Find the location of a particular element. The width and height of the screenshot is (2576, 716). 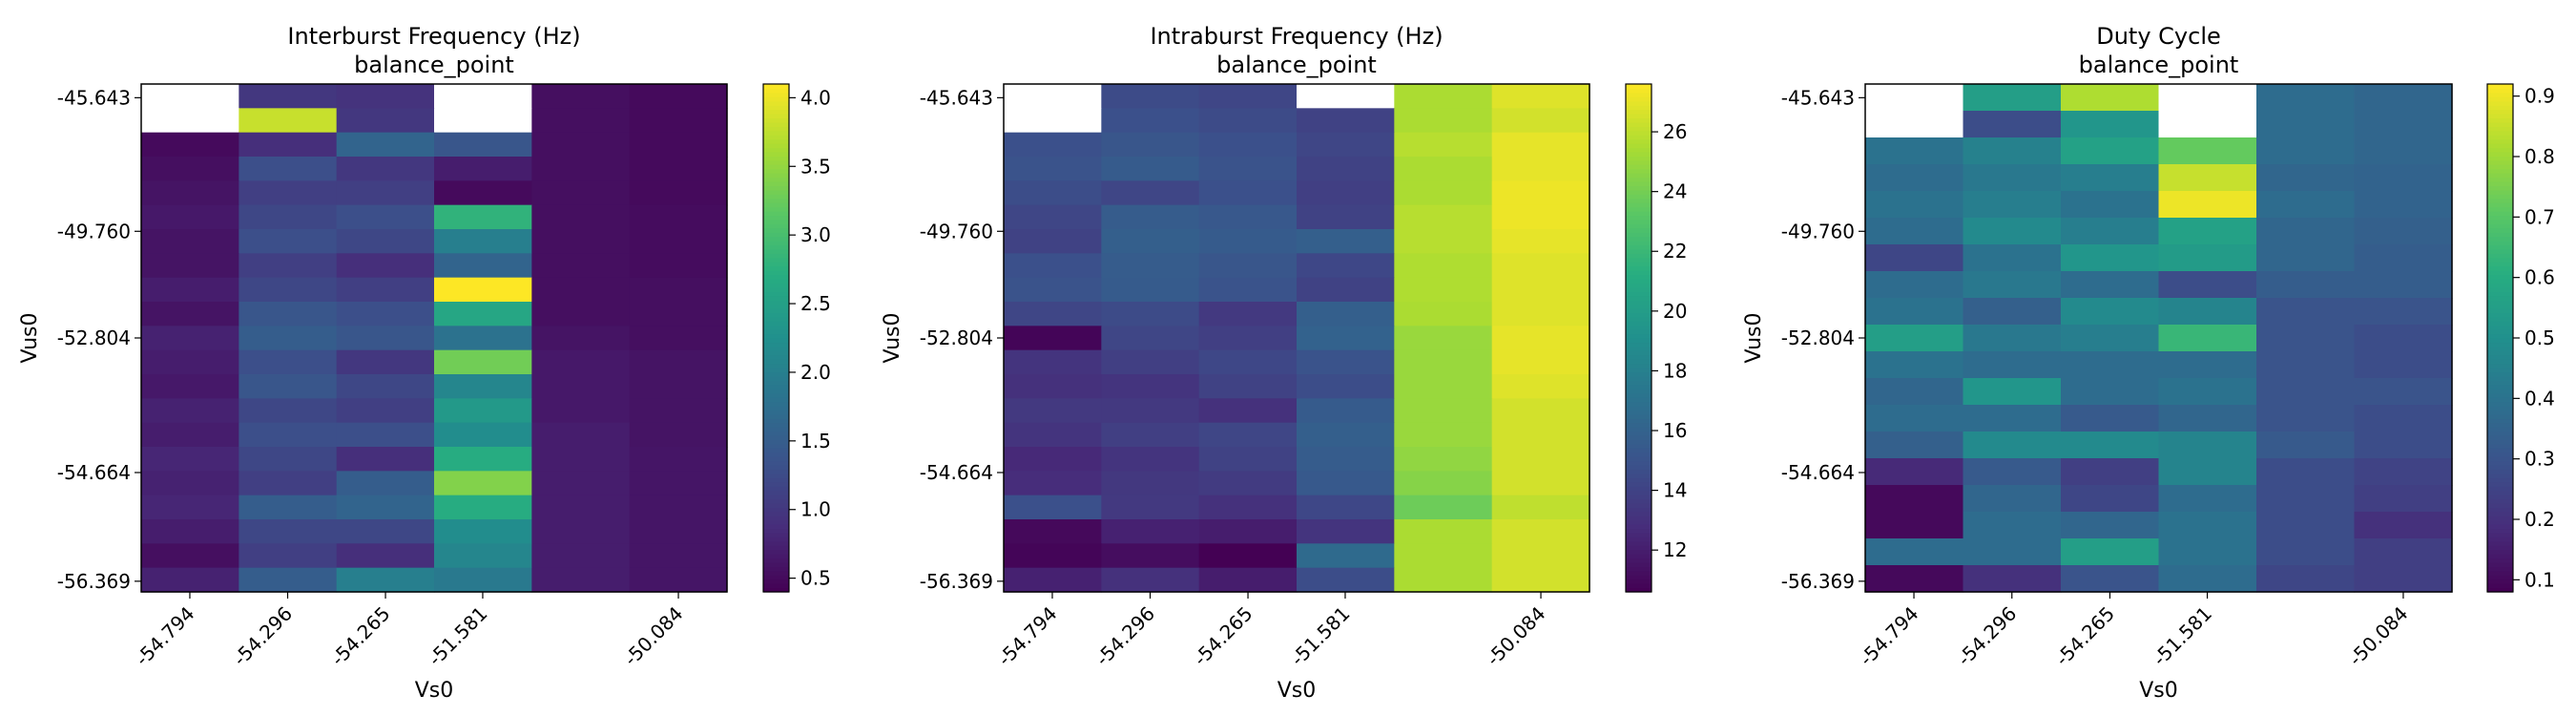

colorbar-frame is located at coordinates (1638, 338).